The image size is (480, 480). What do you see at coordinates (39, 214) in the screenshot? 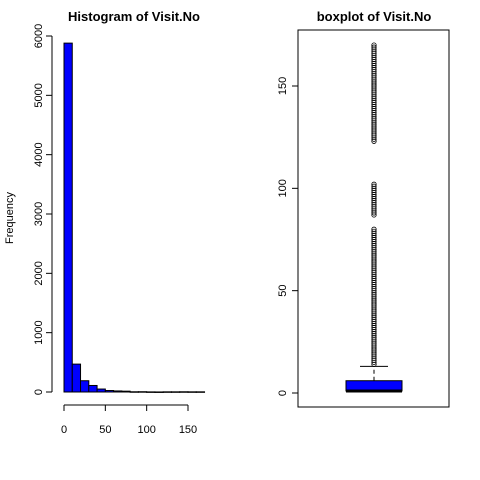
I see `histogram-y-tick-label: 3000` at bounding box center [39, 214].